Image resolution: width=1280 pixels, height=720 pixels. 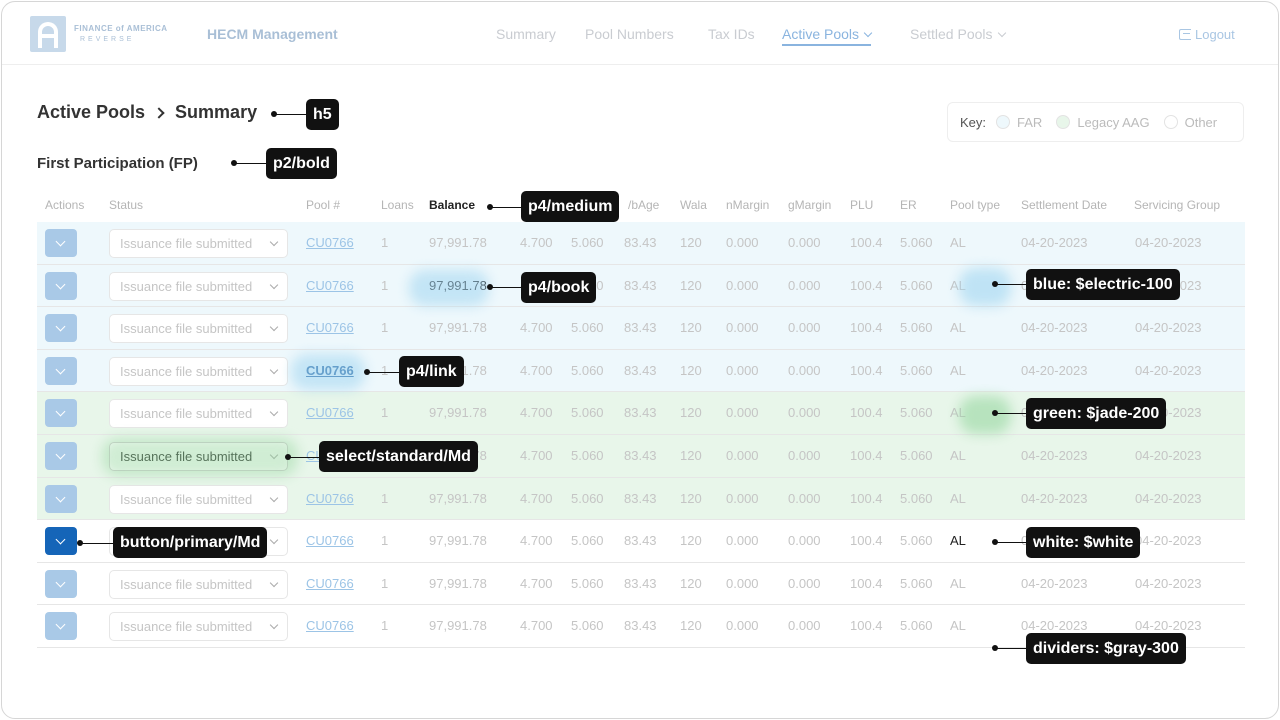 What do you see at coordinates (397, 205) in the screenshot?
I see `col-loans: Loans` at bounding box center [397, 205].